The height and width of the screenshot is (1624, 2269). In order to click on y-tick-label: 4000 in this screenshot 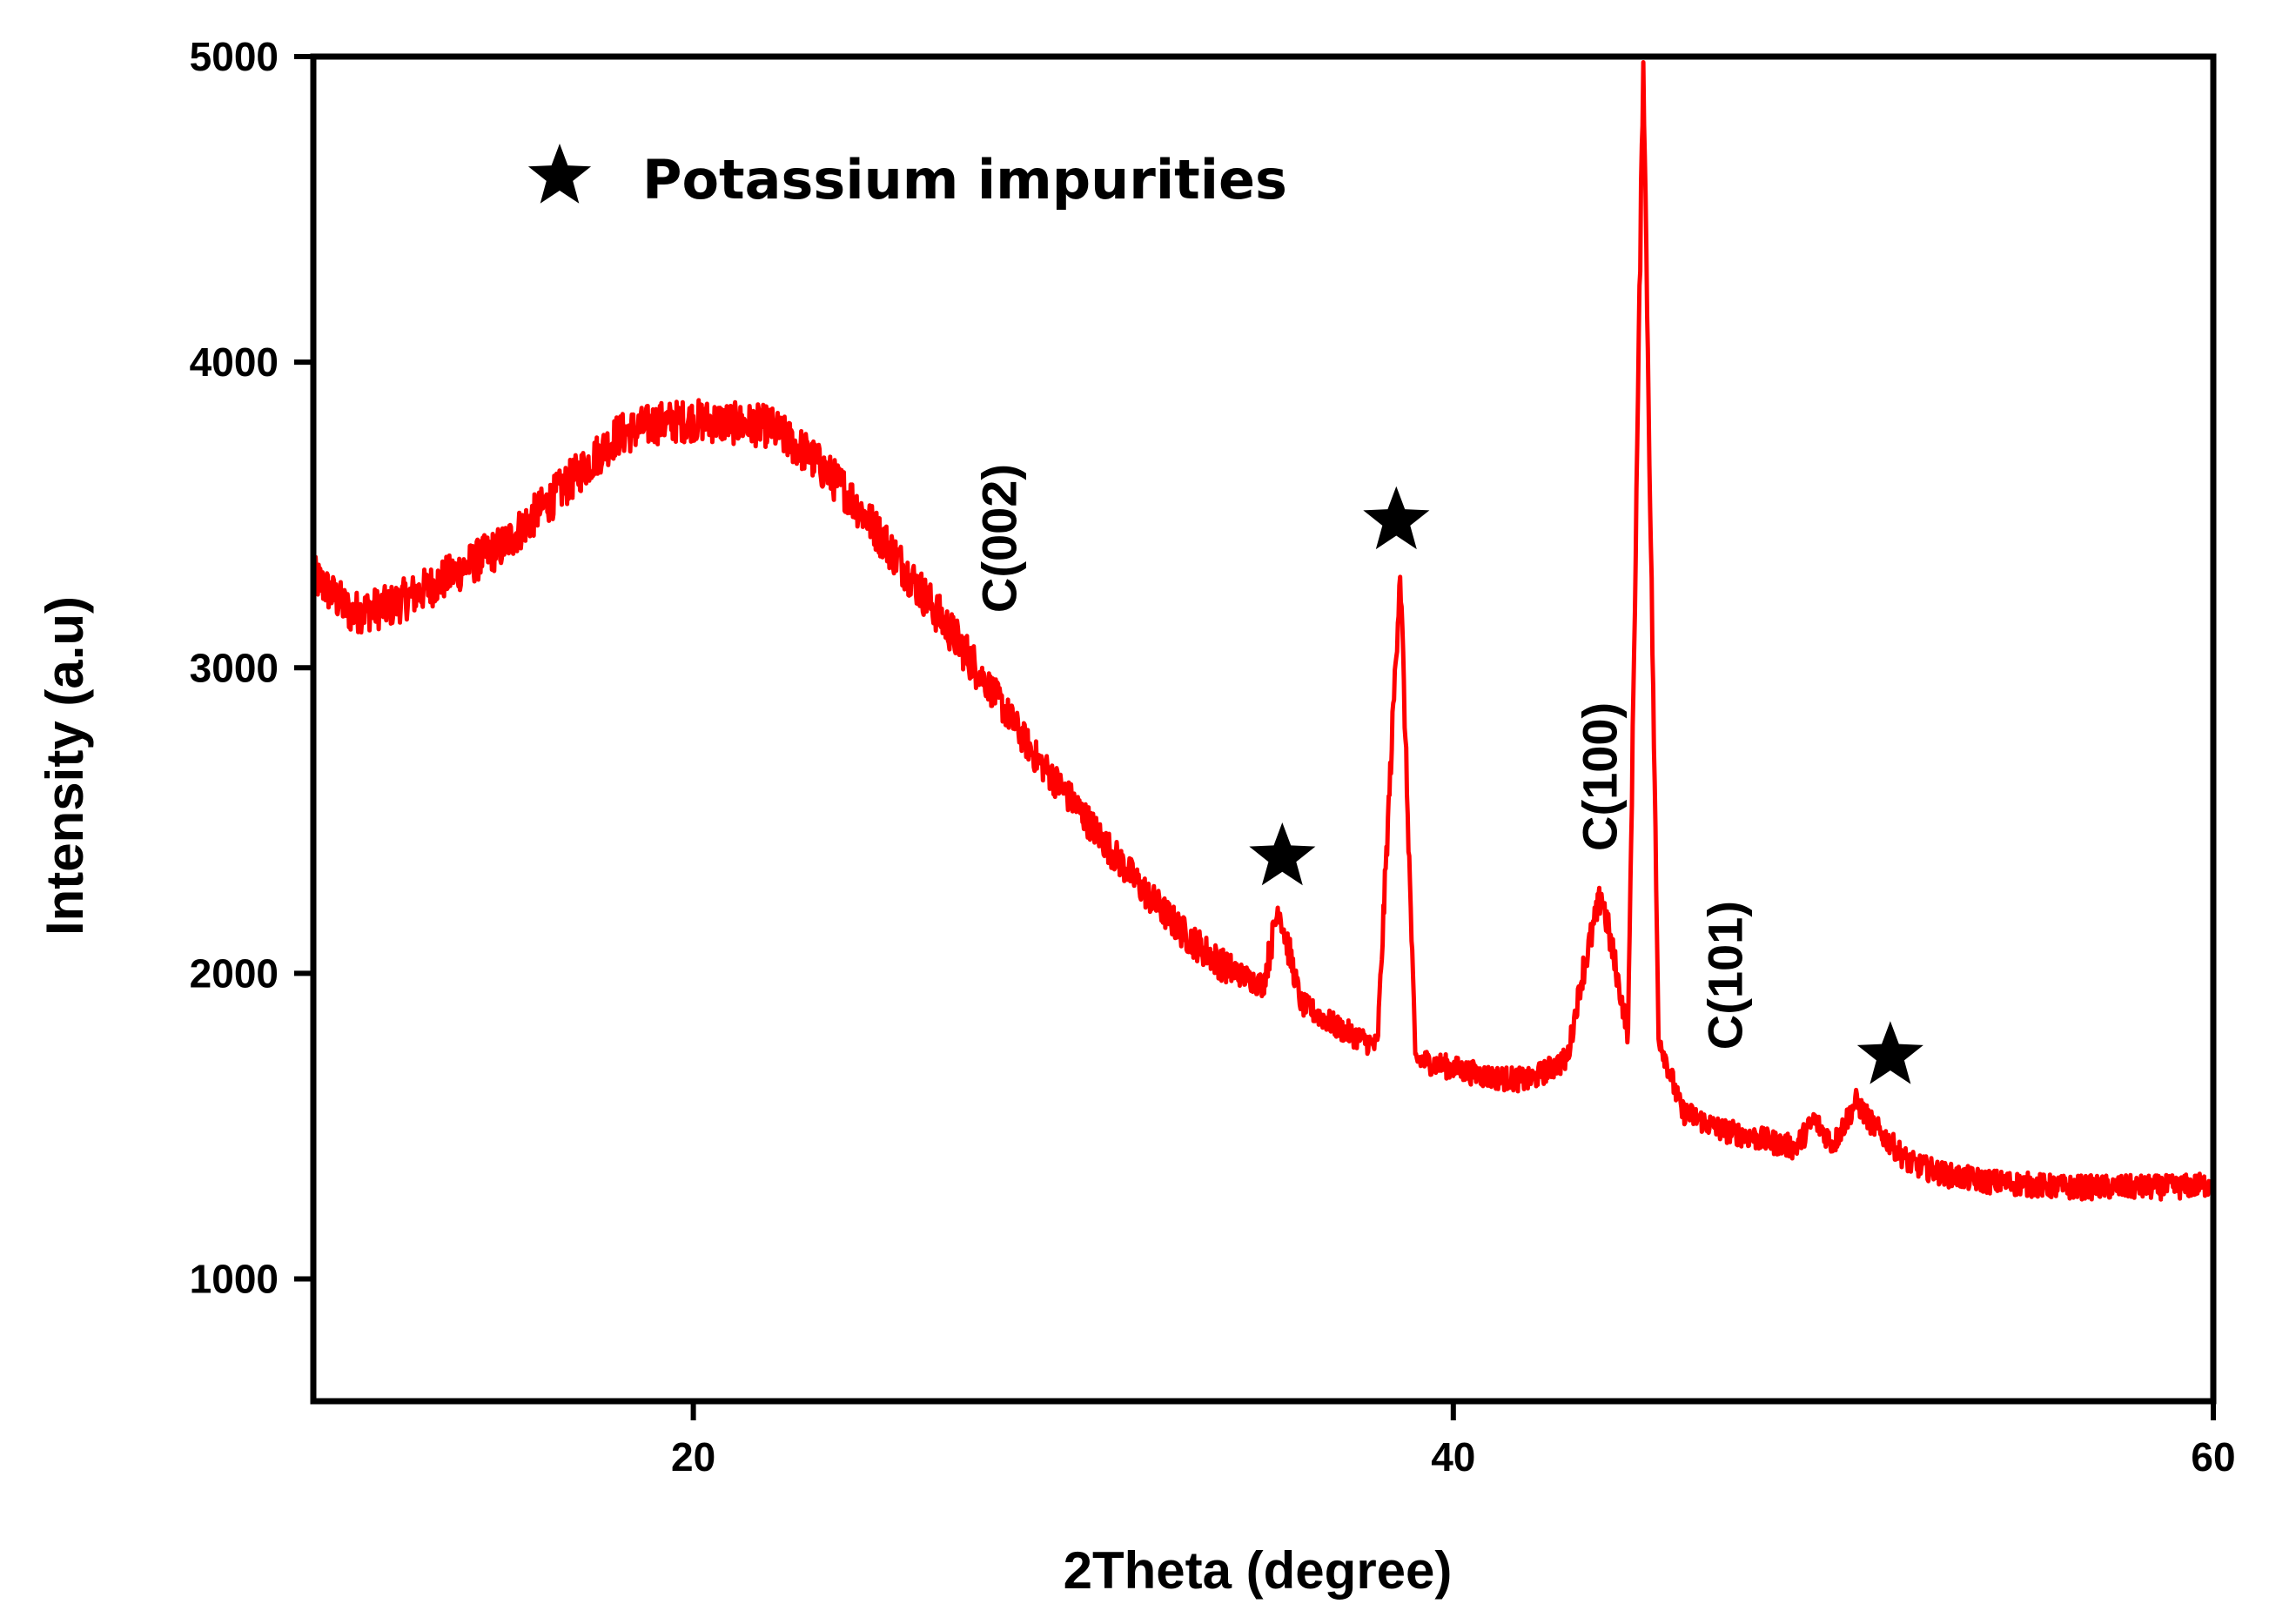, I will do `click(234, 362)`.